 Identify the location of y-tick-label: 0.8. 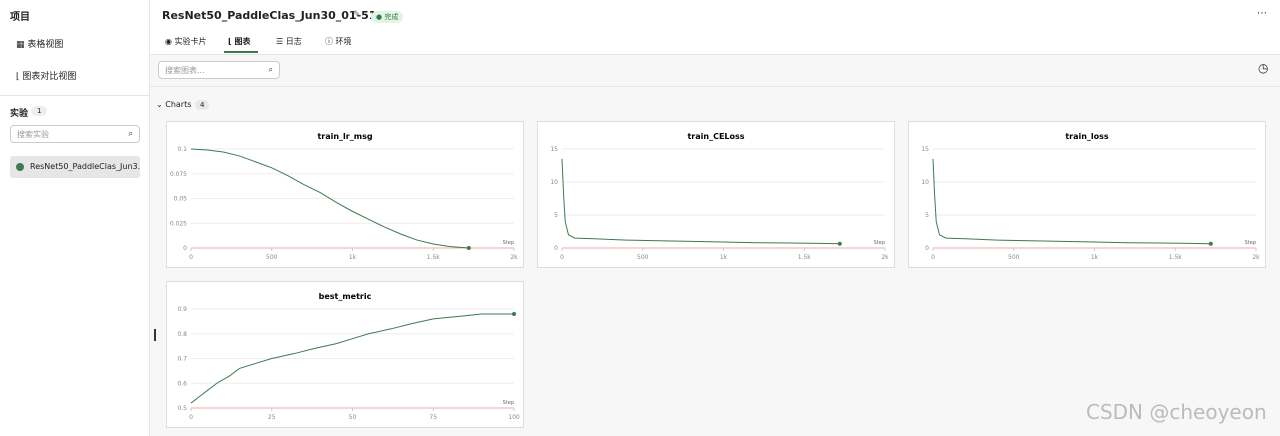
(182, 334).